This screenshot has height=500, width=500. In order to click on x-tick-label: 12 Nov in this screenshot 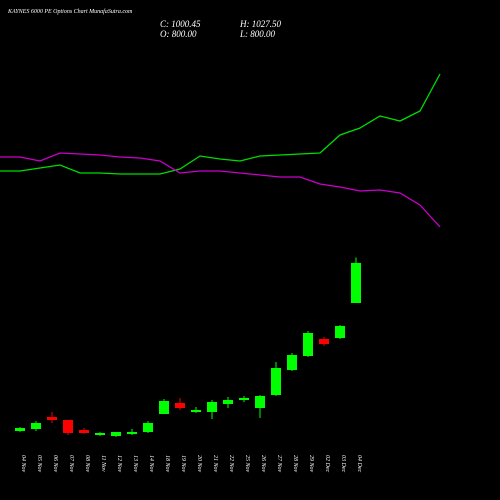, I will do `click(119, 464)`.